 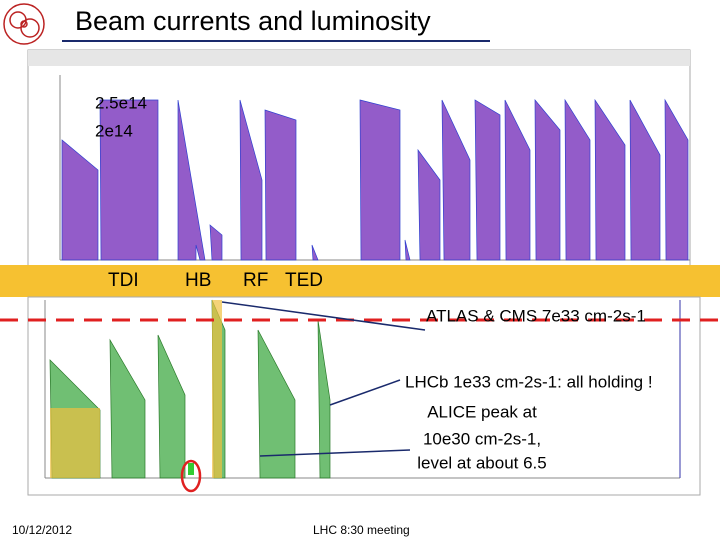 What do you see at coordinates (198, 280) in the screenshot?
I see `event-label: HB` at bounding box center [198, 280].